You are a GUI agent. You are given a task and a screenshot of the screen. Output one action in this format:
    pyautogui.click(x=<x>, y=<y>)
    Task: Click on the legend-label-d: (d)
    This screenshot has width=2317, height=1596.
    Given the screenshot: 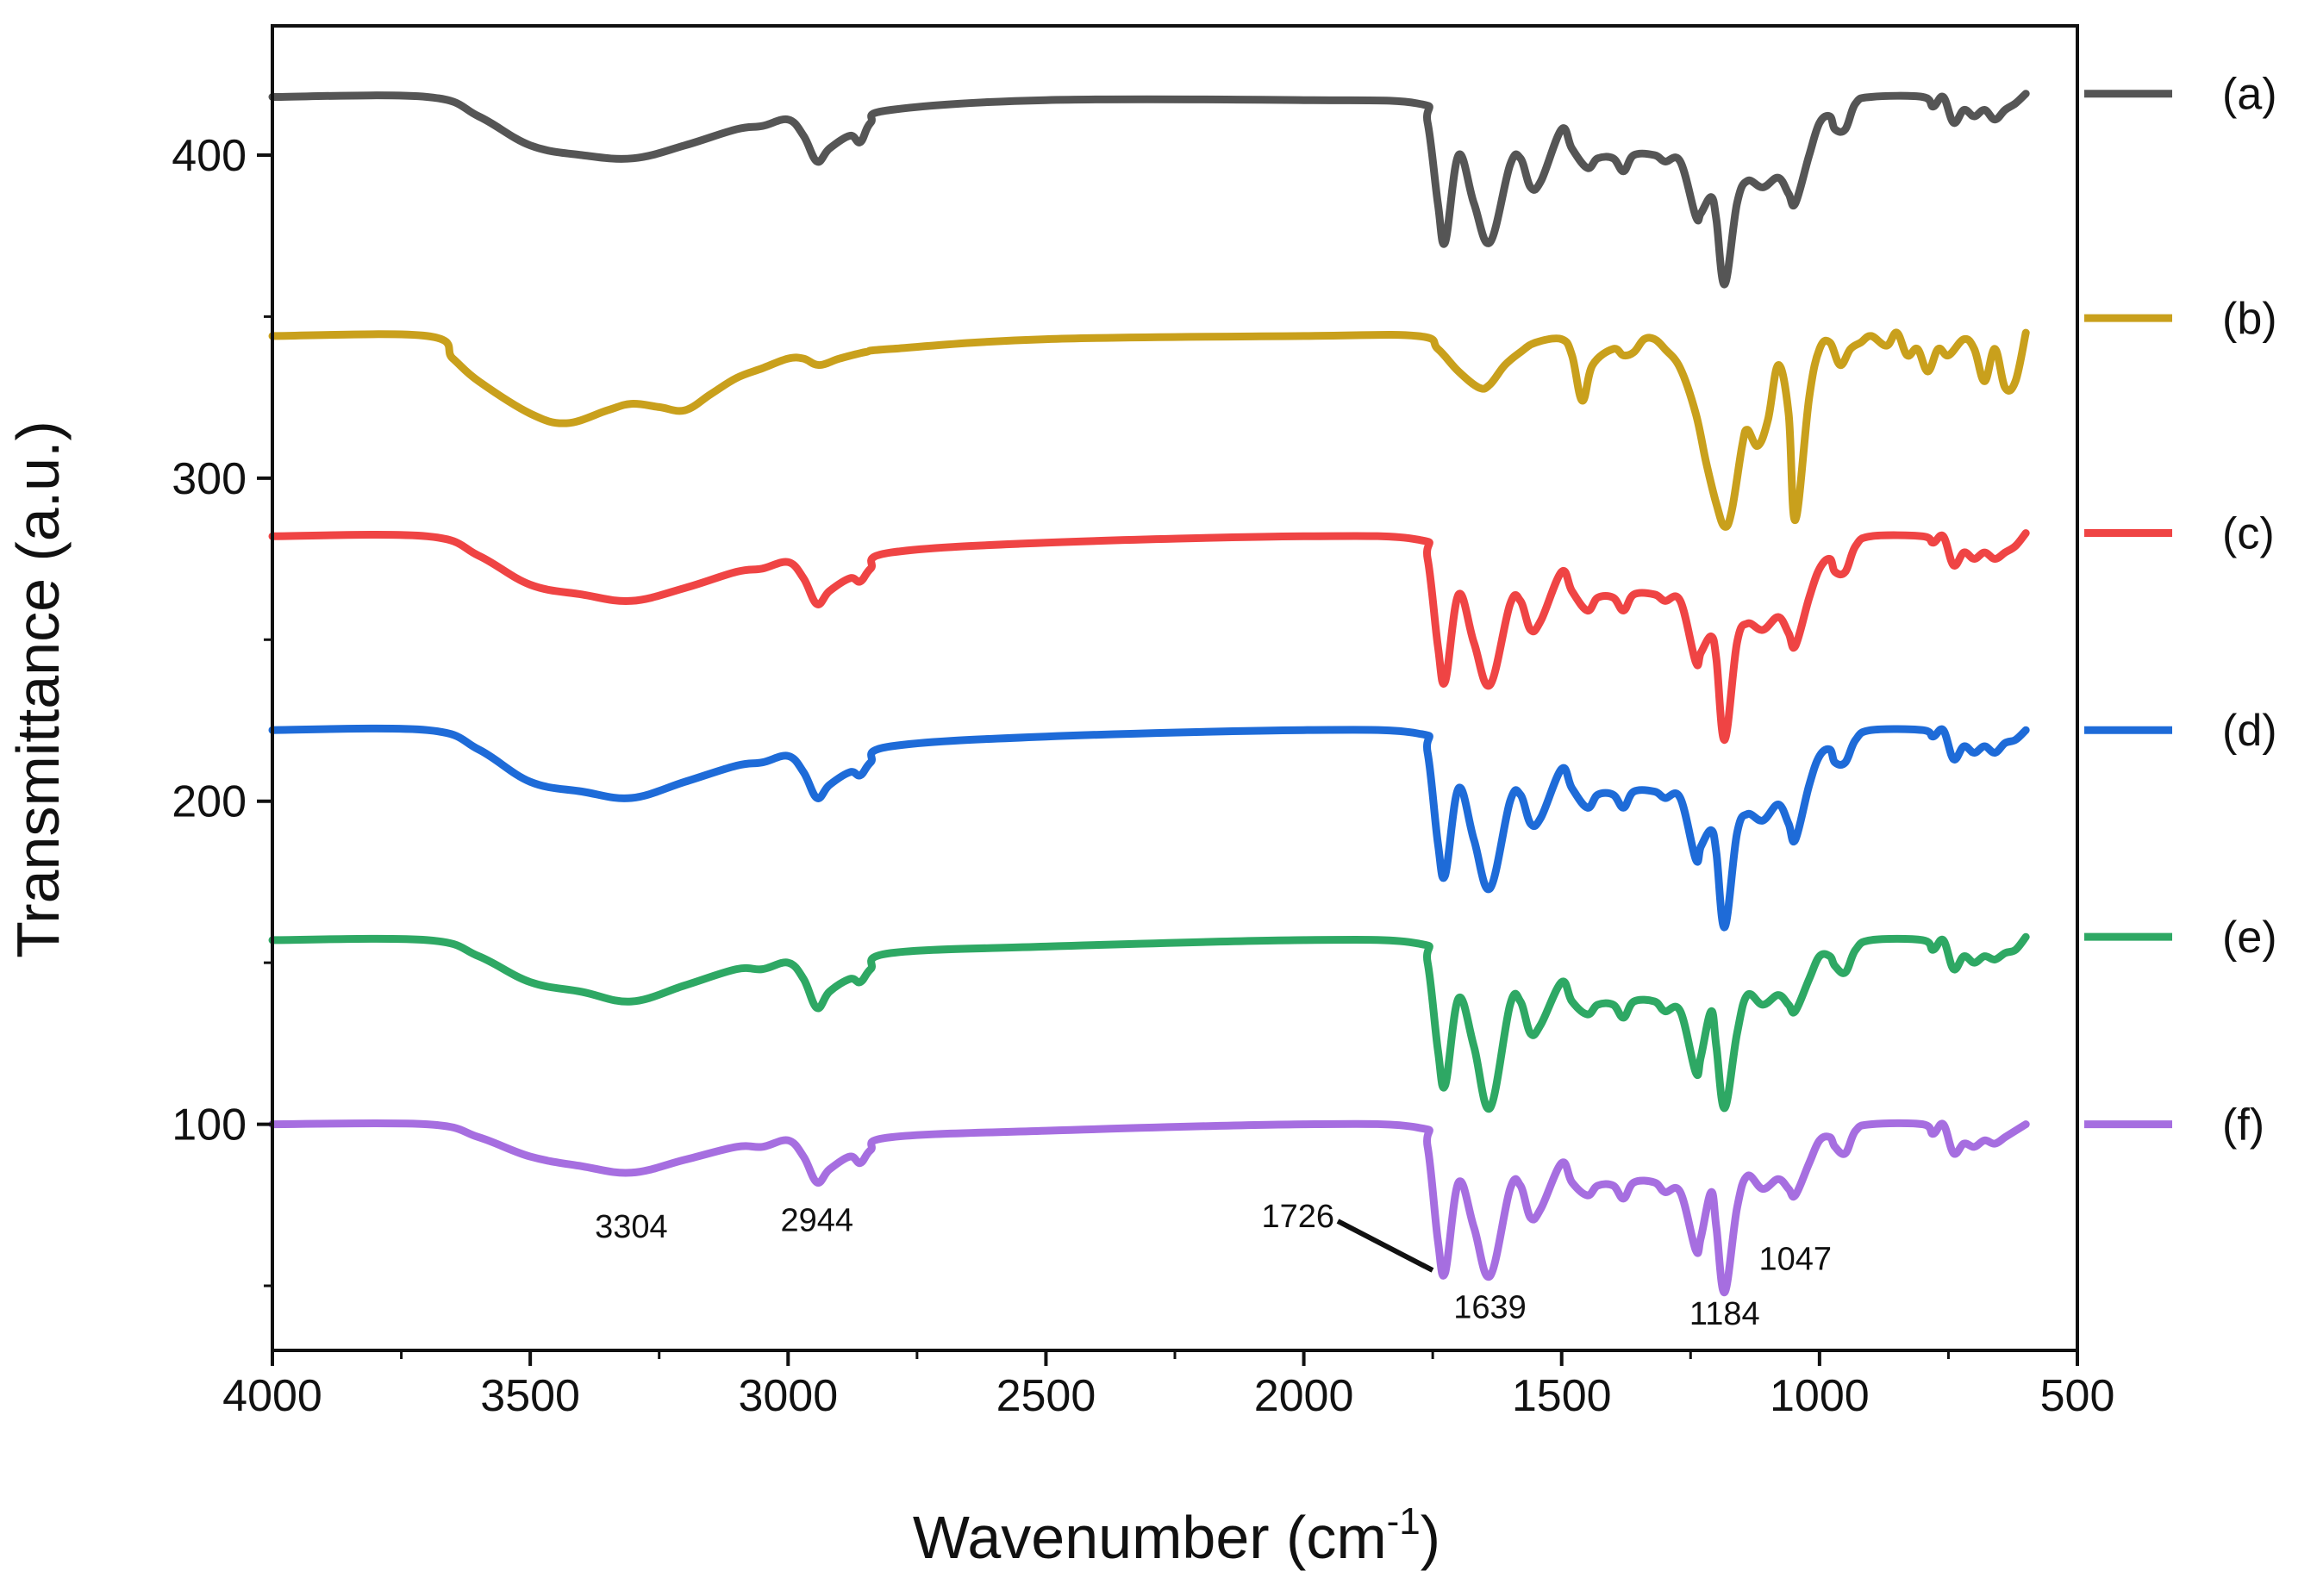 What is the action you would take?
    pyautogui.click(x=2249, y=731)
    